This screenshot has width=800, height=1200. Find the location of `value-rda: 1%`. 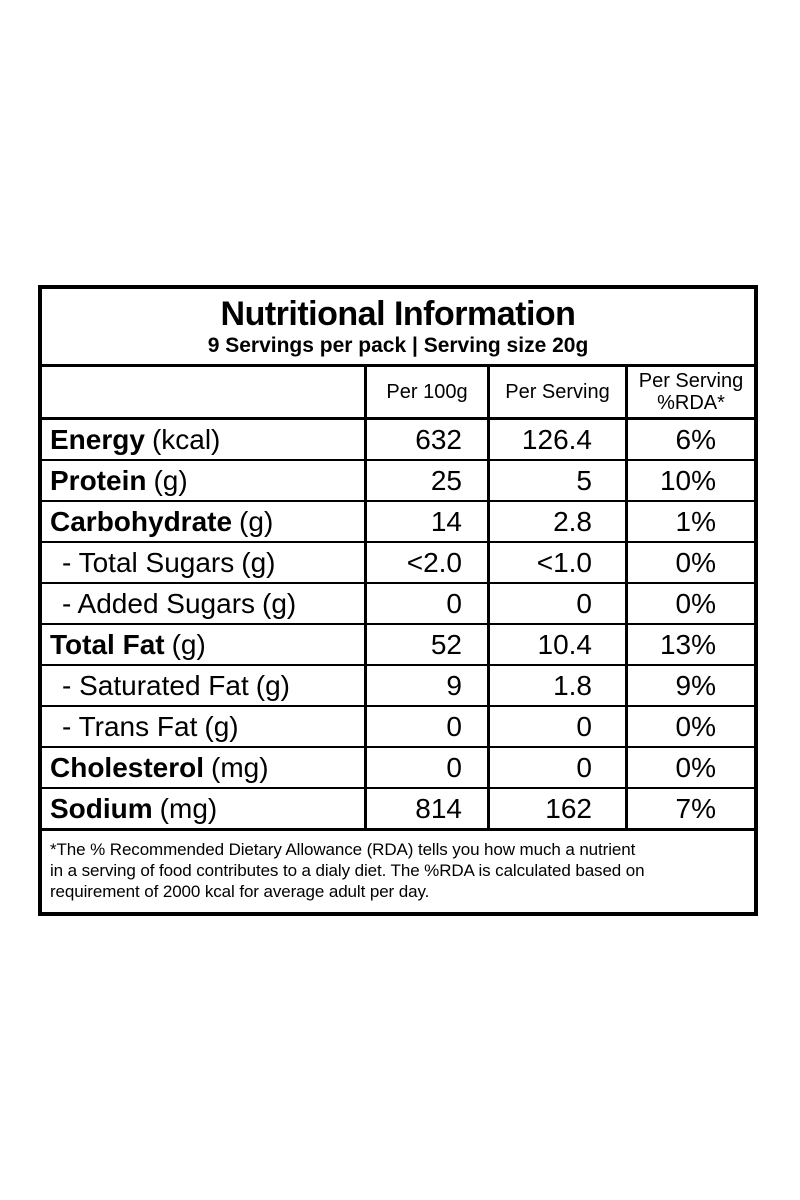

value-rda: 1% is located at coordinates (689, 521).